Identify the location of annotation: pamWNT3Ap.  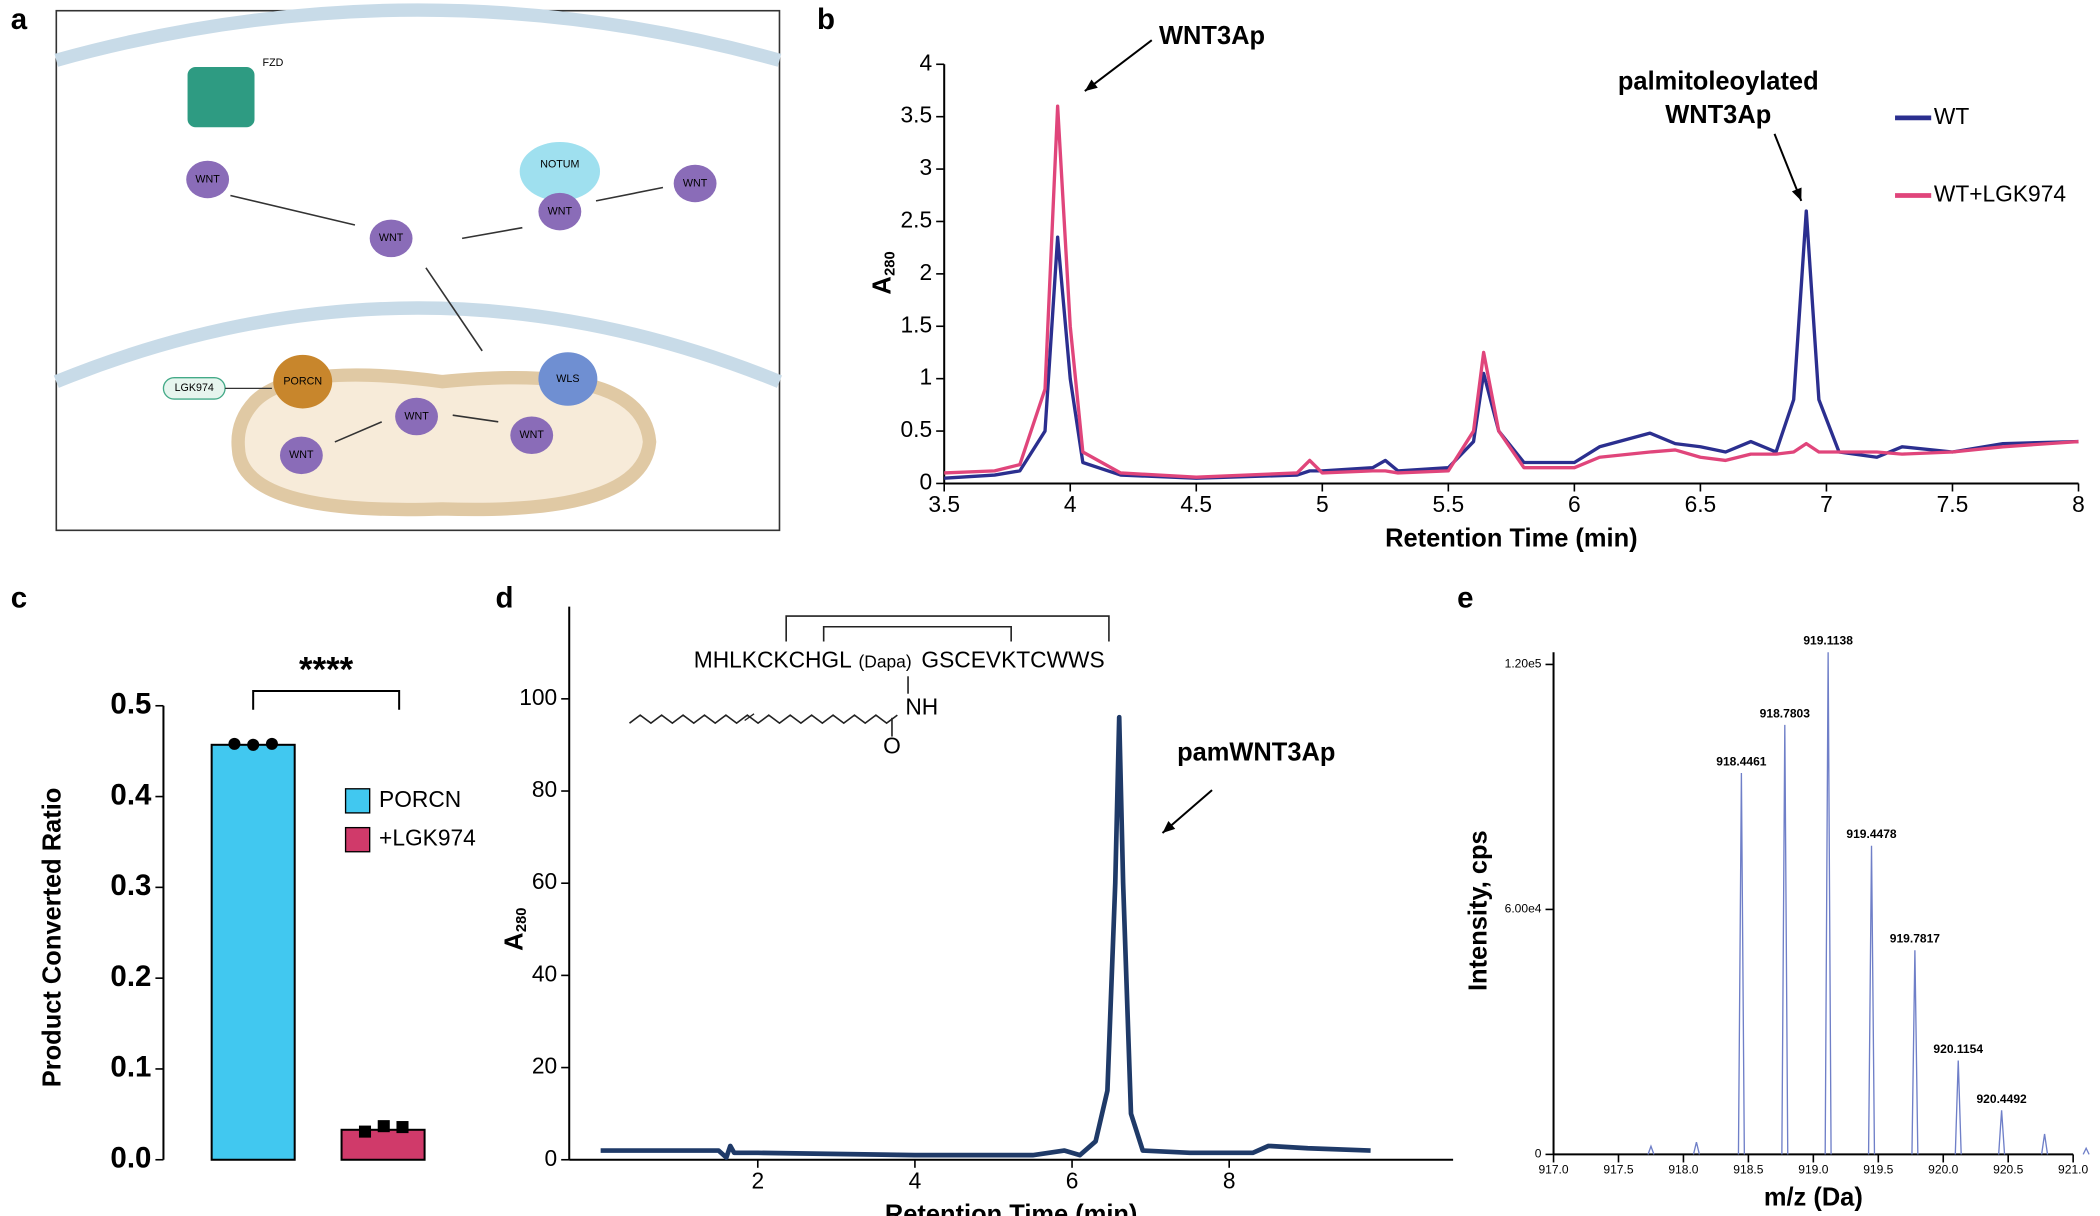
(1256, 753).